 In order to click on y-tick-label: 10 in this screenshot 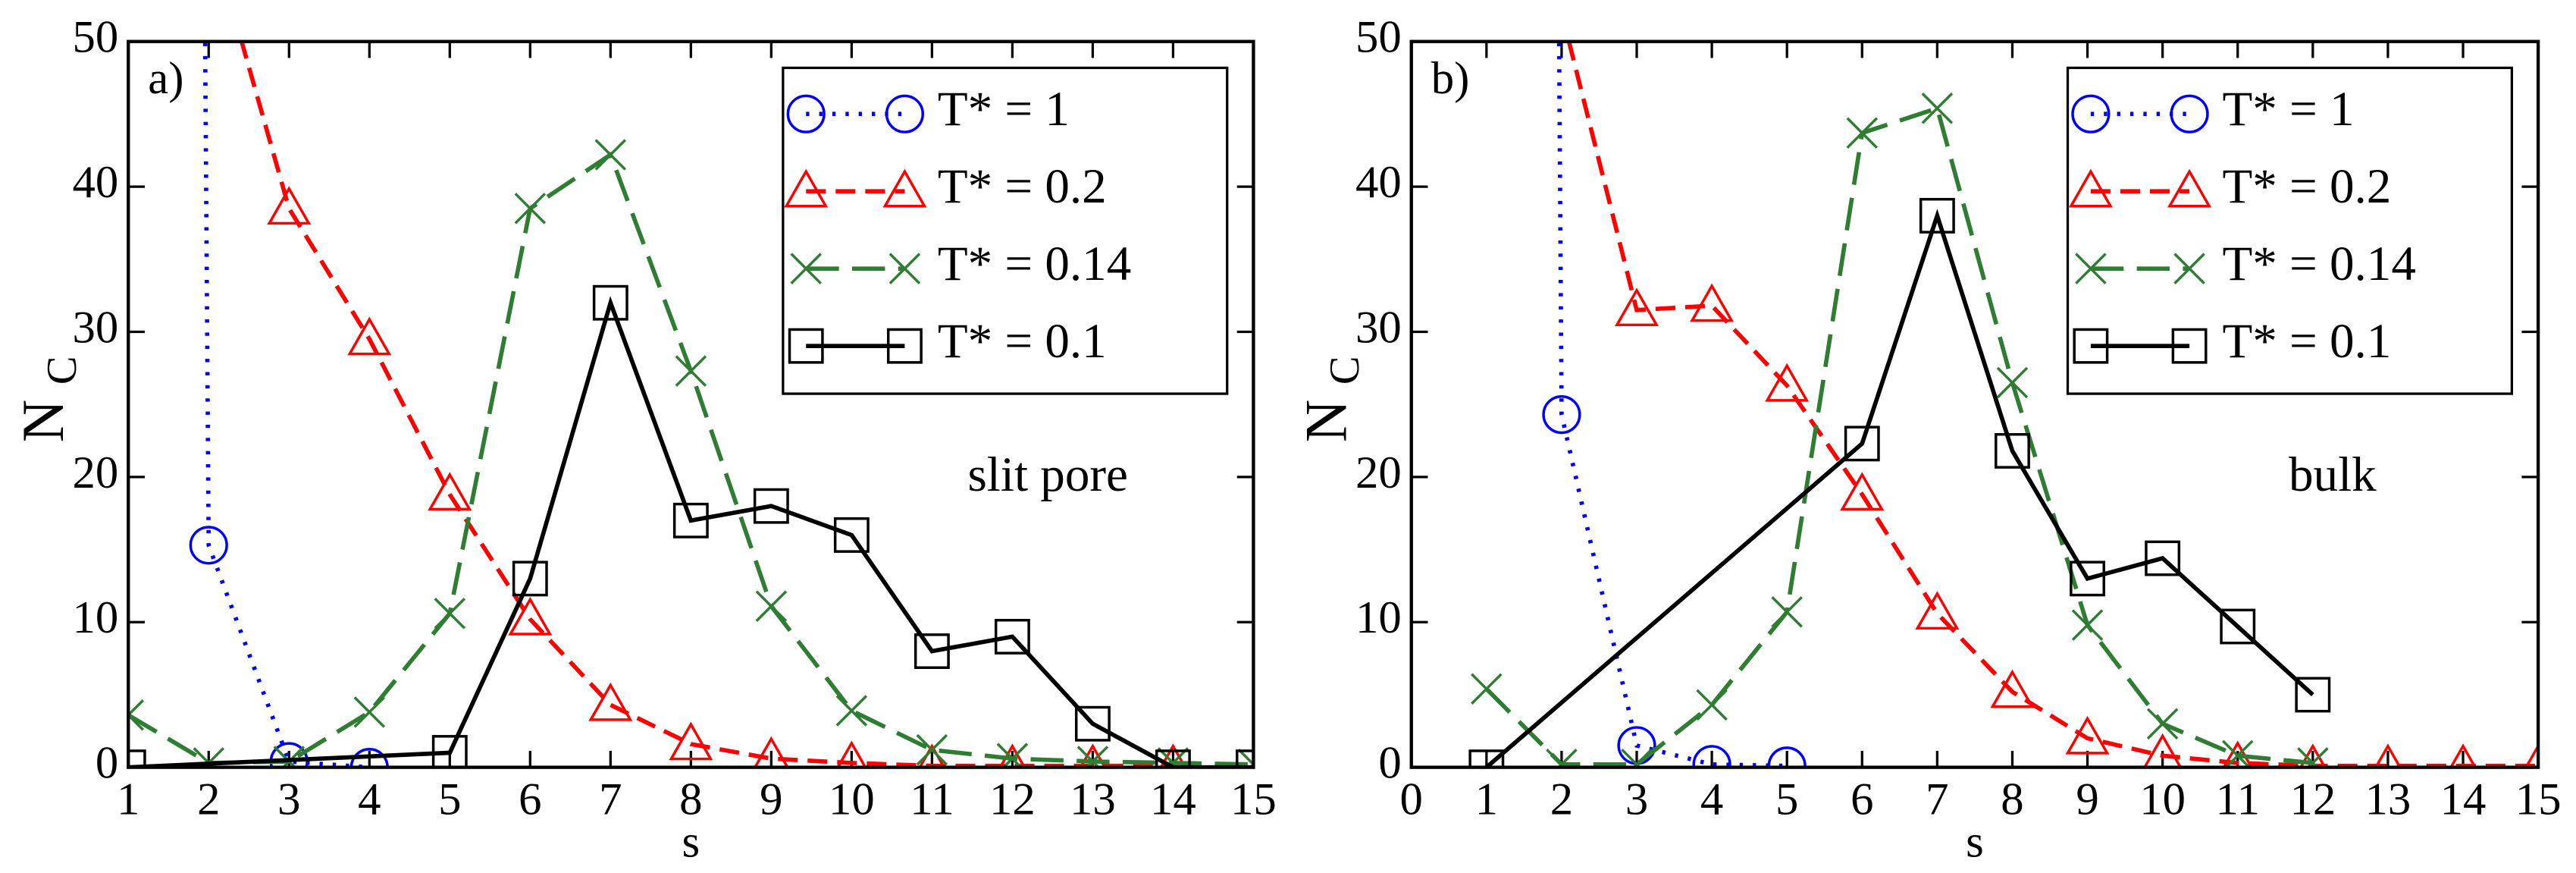, I will do `click(1378, 617)`.